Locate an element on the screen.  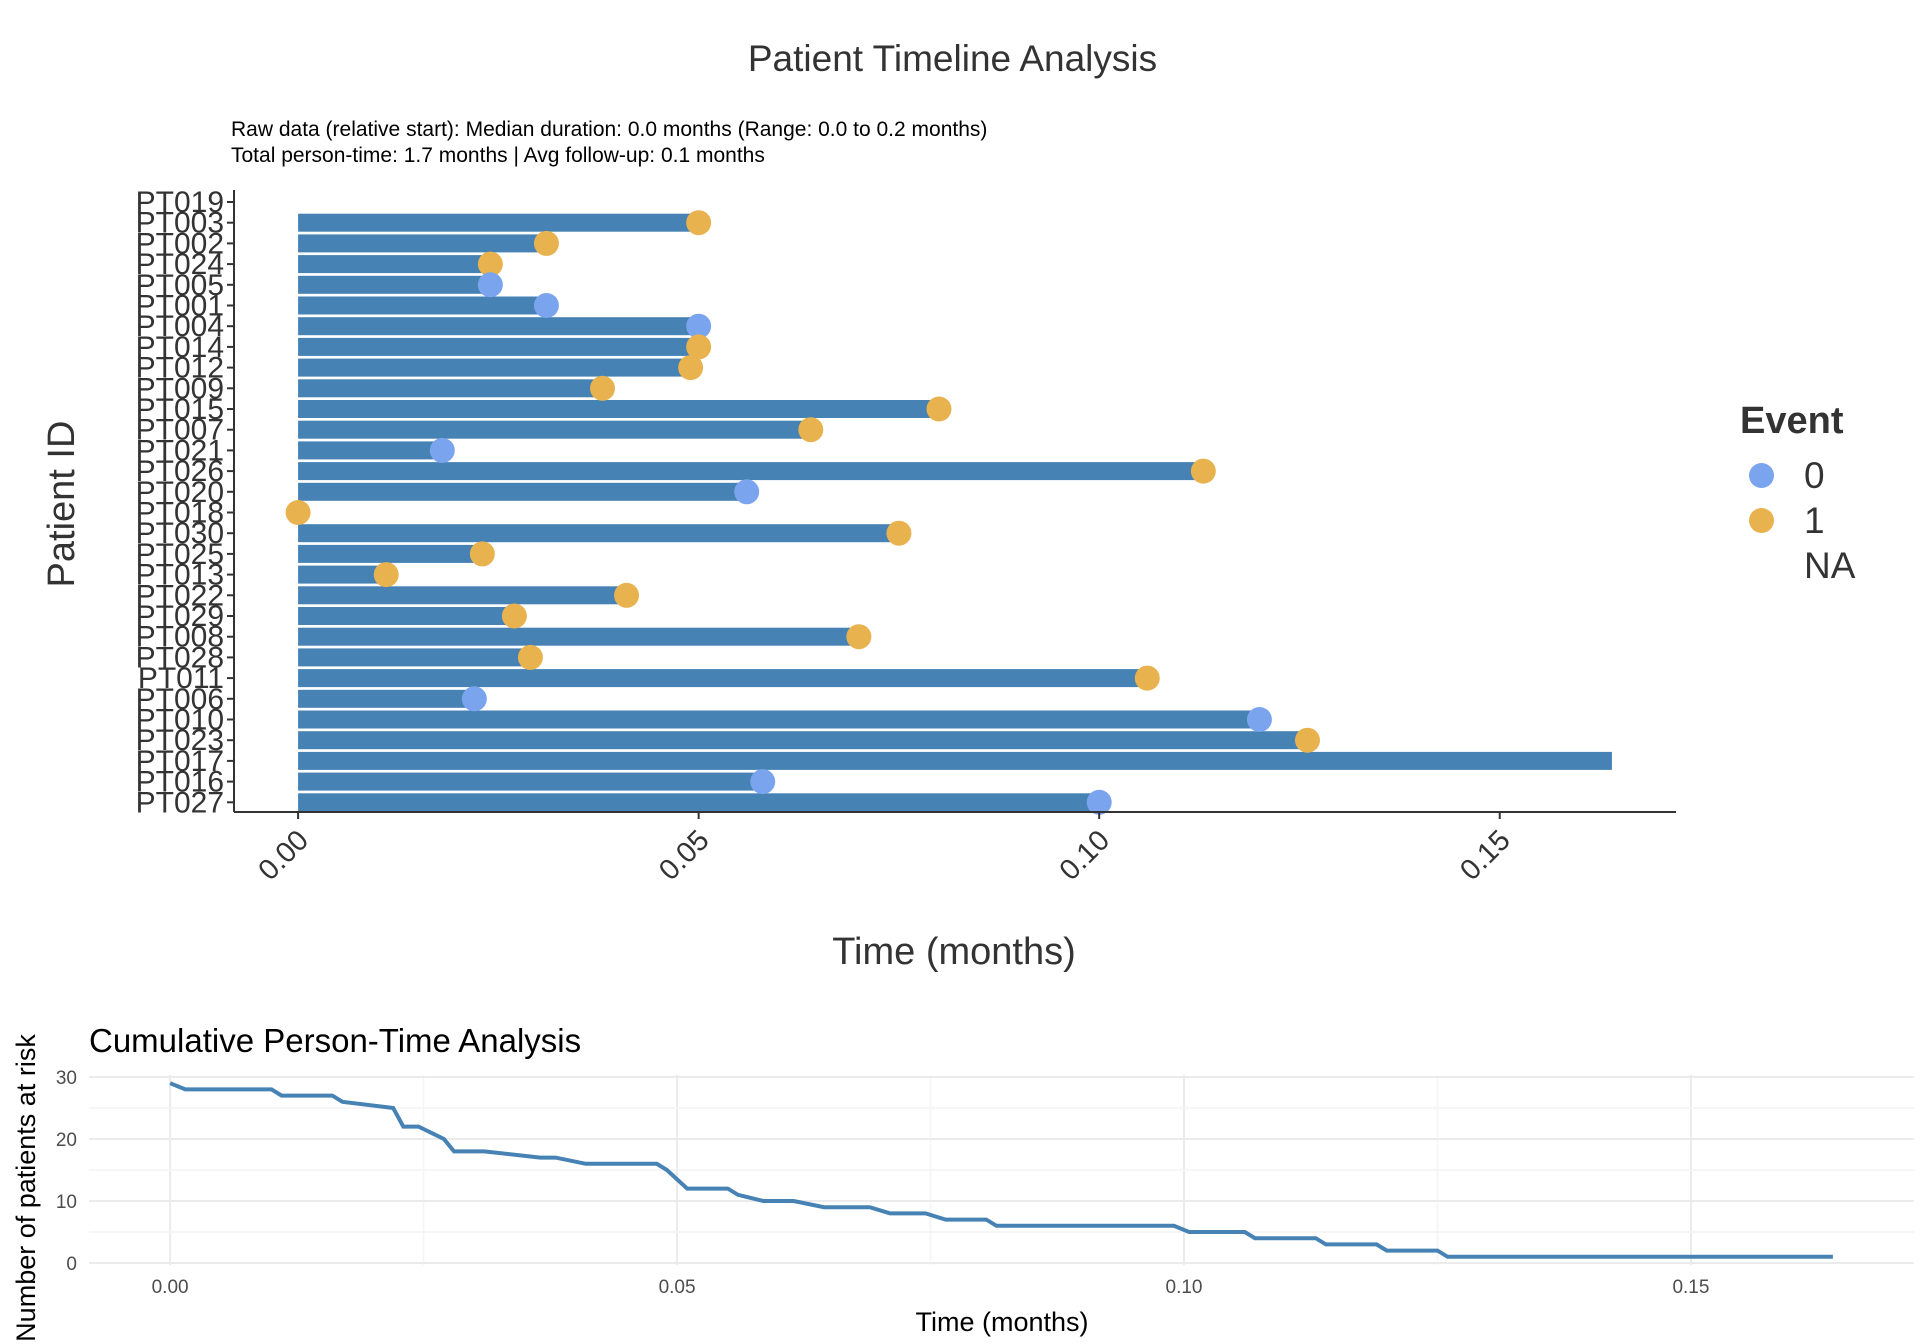
cumulative-y-axis-label: Number of patients at risk is located at coordinates (26, 1188).